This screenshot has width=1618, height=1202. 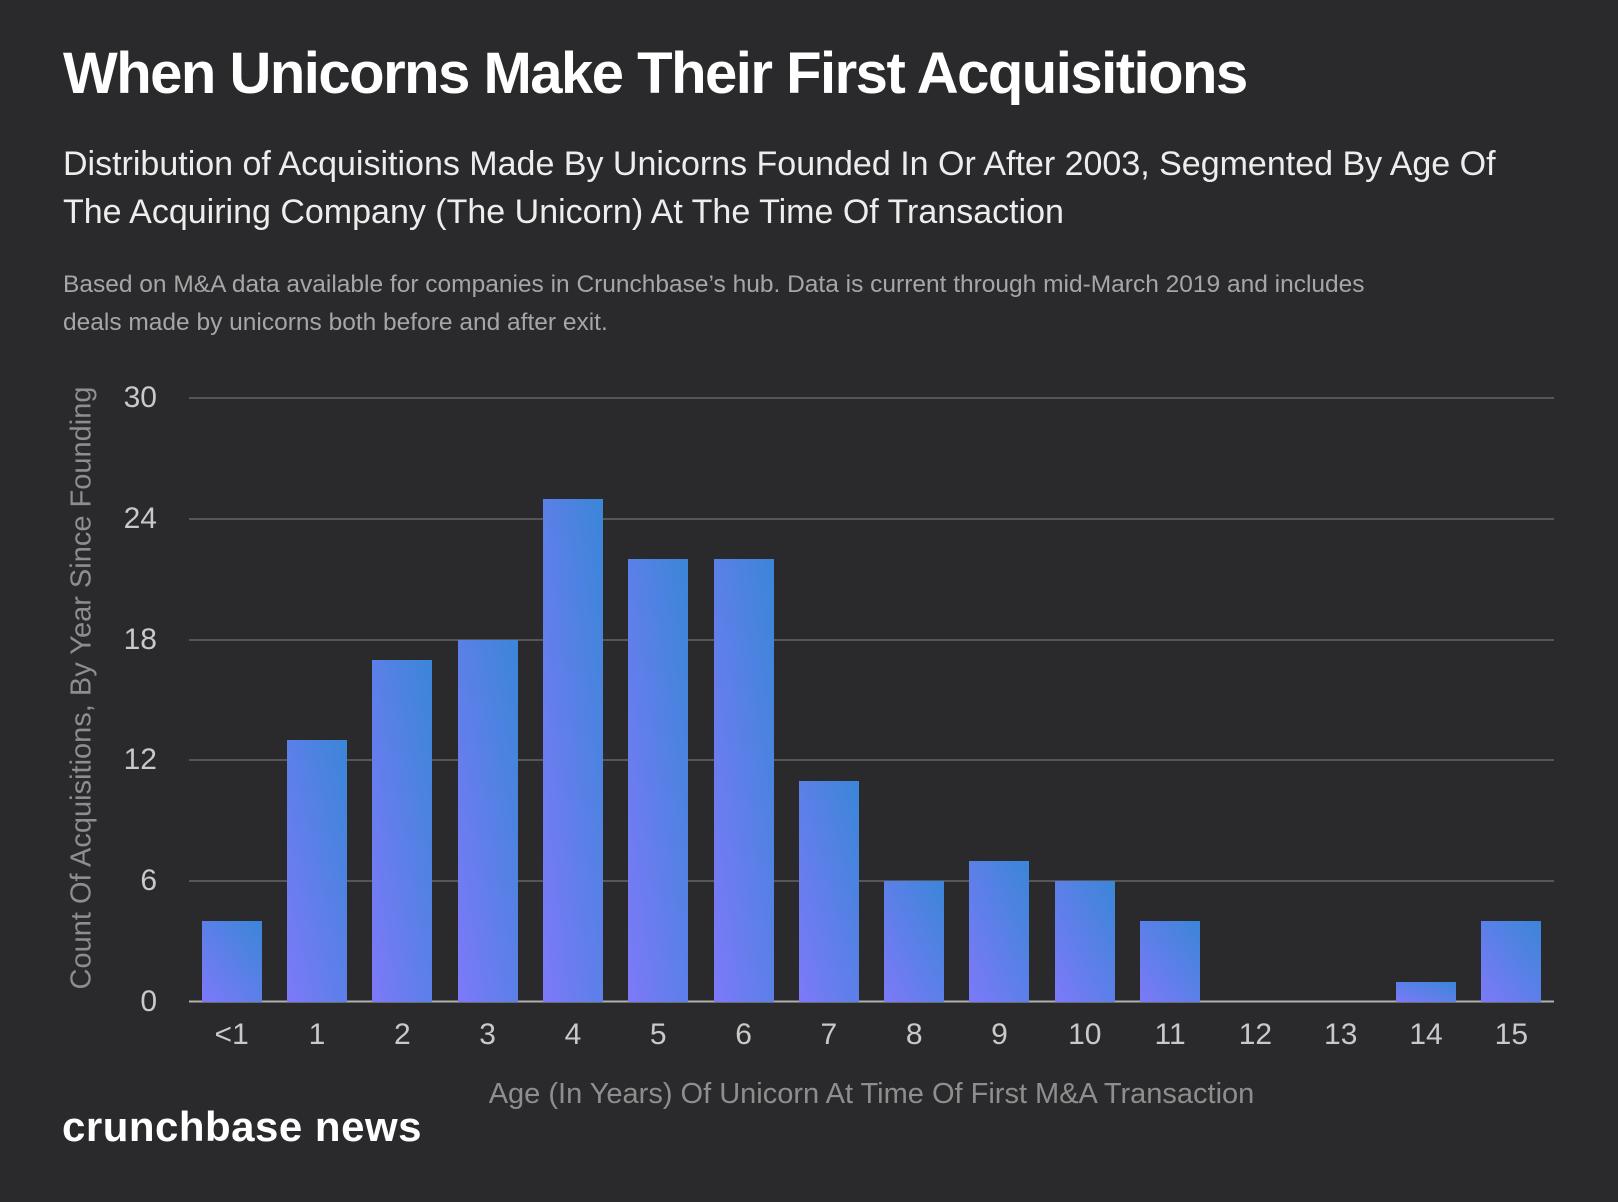 What do you see at coordinates (402, 1034) in the screenshot?
I see `x-tick-label-2: 2` at bounding box center [402, 1034].